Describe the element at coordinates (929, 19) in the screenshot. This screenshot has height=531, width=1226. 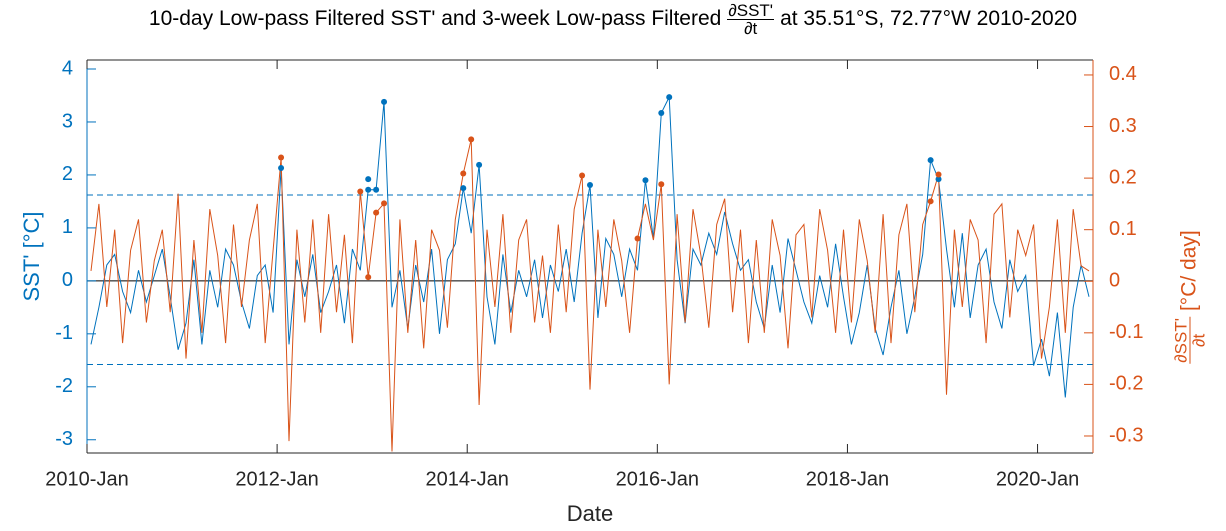
I see `title-text: at 35.51°S, 72.77°W 2010-2020` at that location.